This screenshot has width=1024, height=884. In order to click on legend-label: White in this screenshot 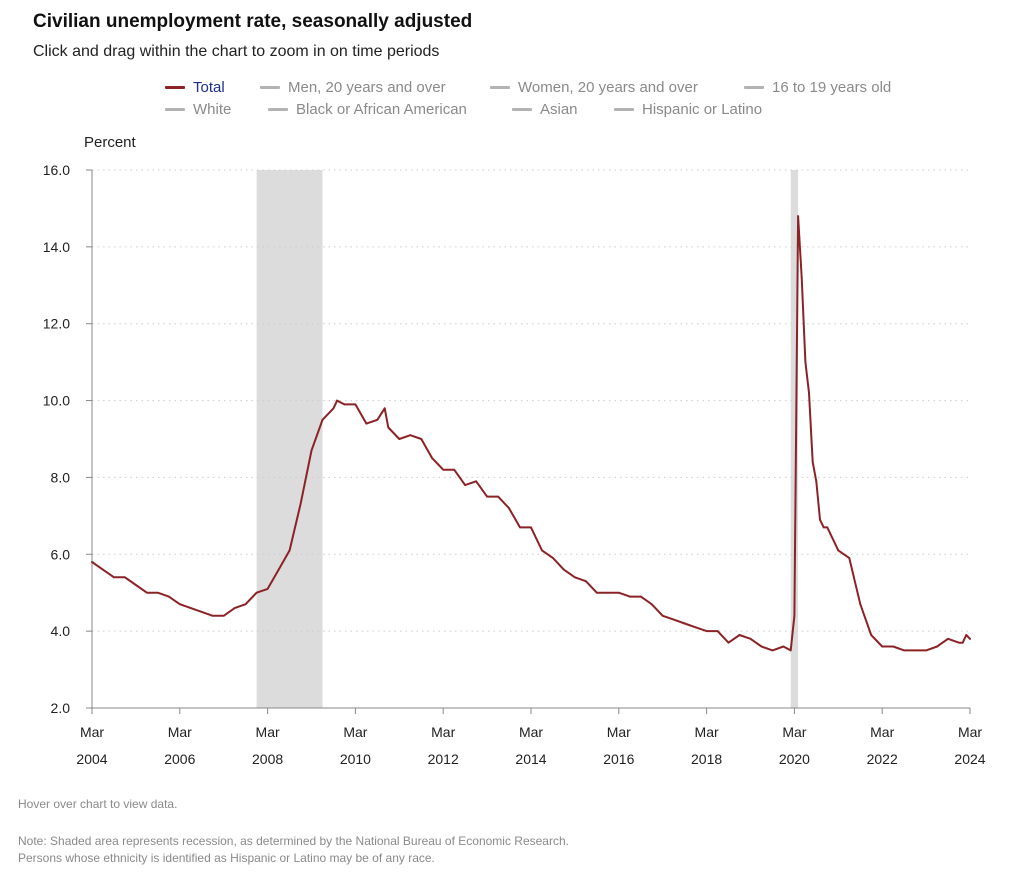, I will do `click(212, 109)`.